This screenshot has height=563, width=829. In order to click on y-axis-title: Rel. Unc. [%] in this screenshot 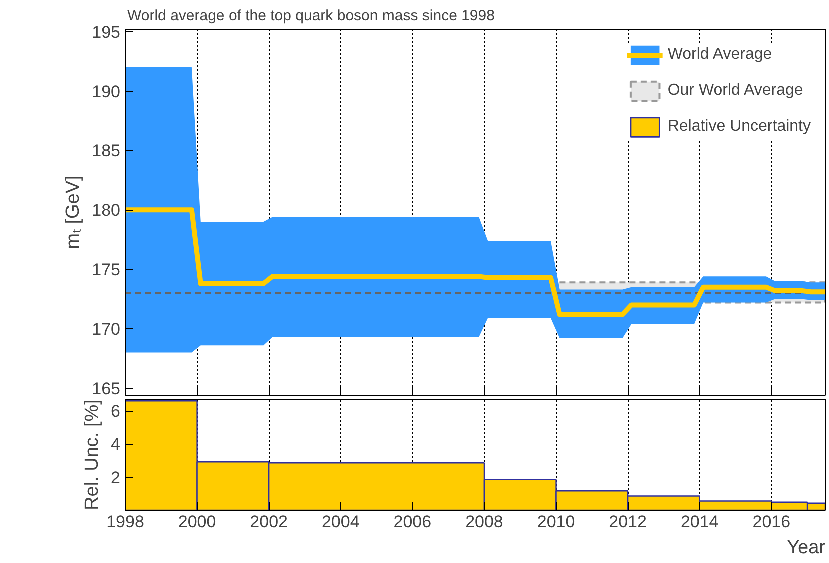, I will do `click(93, 455)`.